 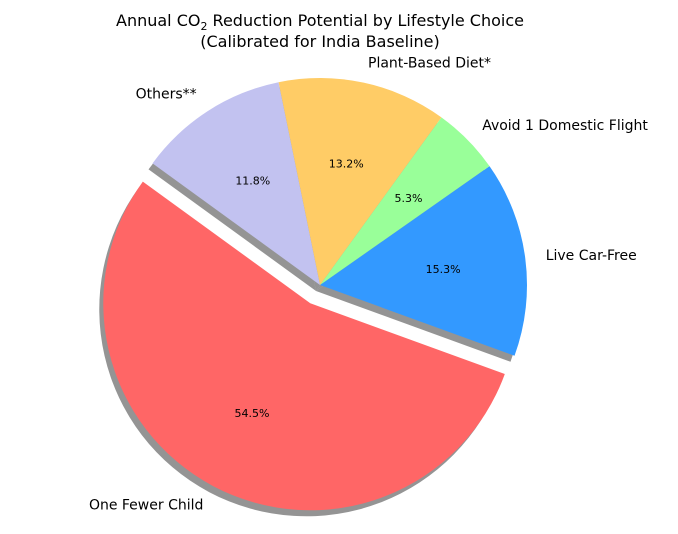 I want to click on pie-slice-others, so click(x=236, y=183).